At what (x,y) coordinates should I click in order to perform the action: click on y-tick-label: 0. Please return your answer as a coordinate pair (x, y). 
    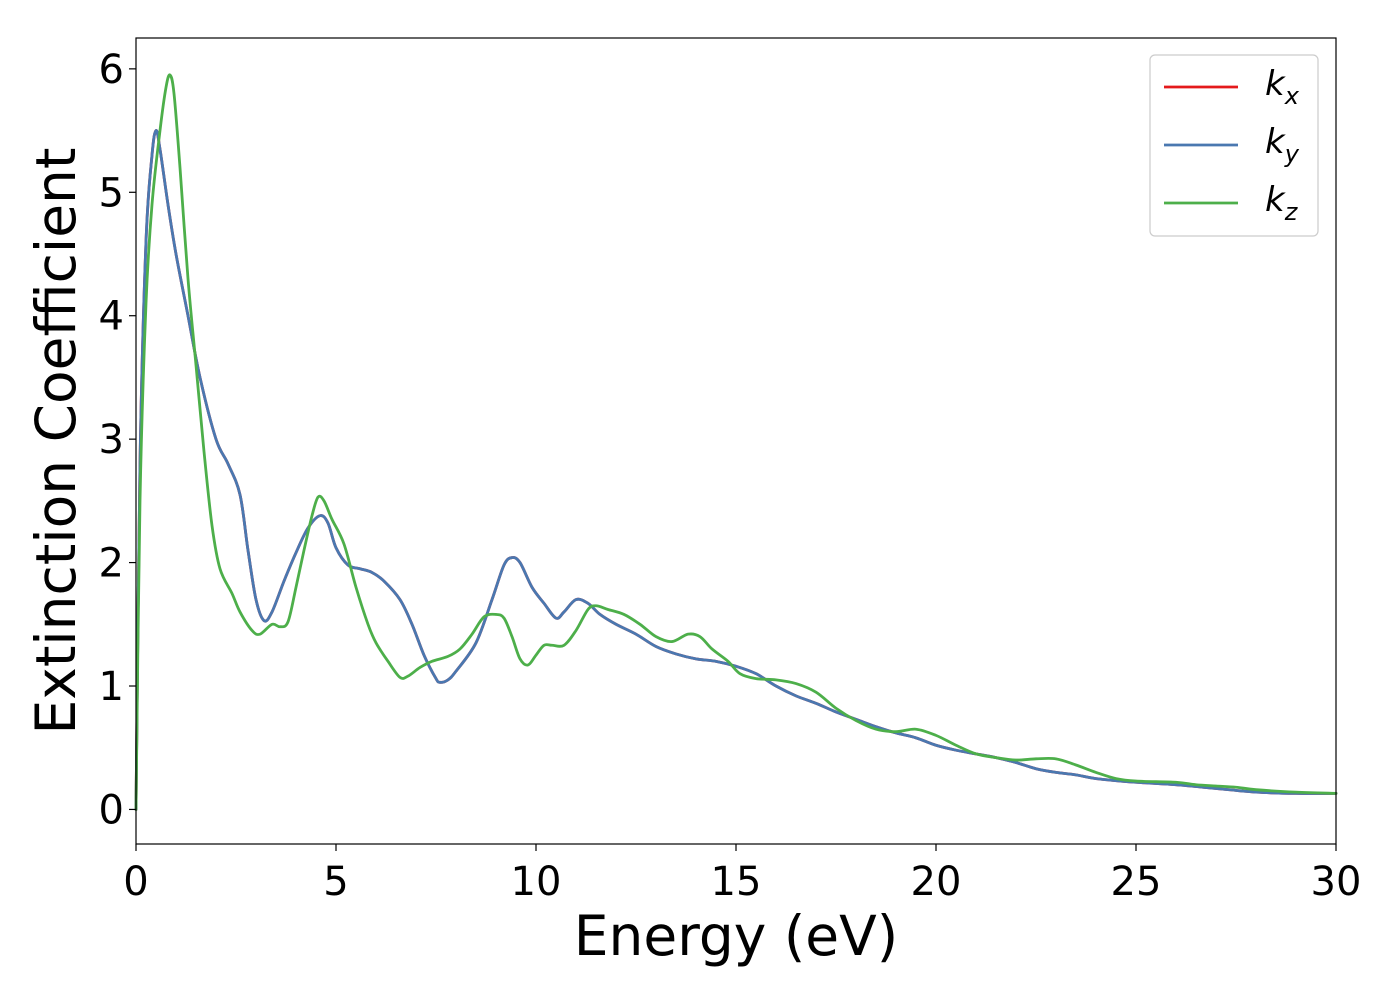
    Looking at the image, I should click on (111, 810).